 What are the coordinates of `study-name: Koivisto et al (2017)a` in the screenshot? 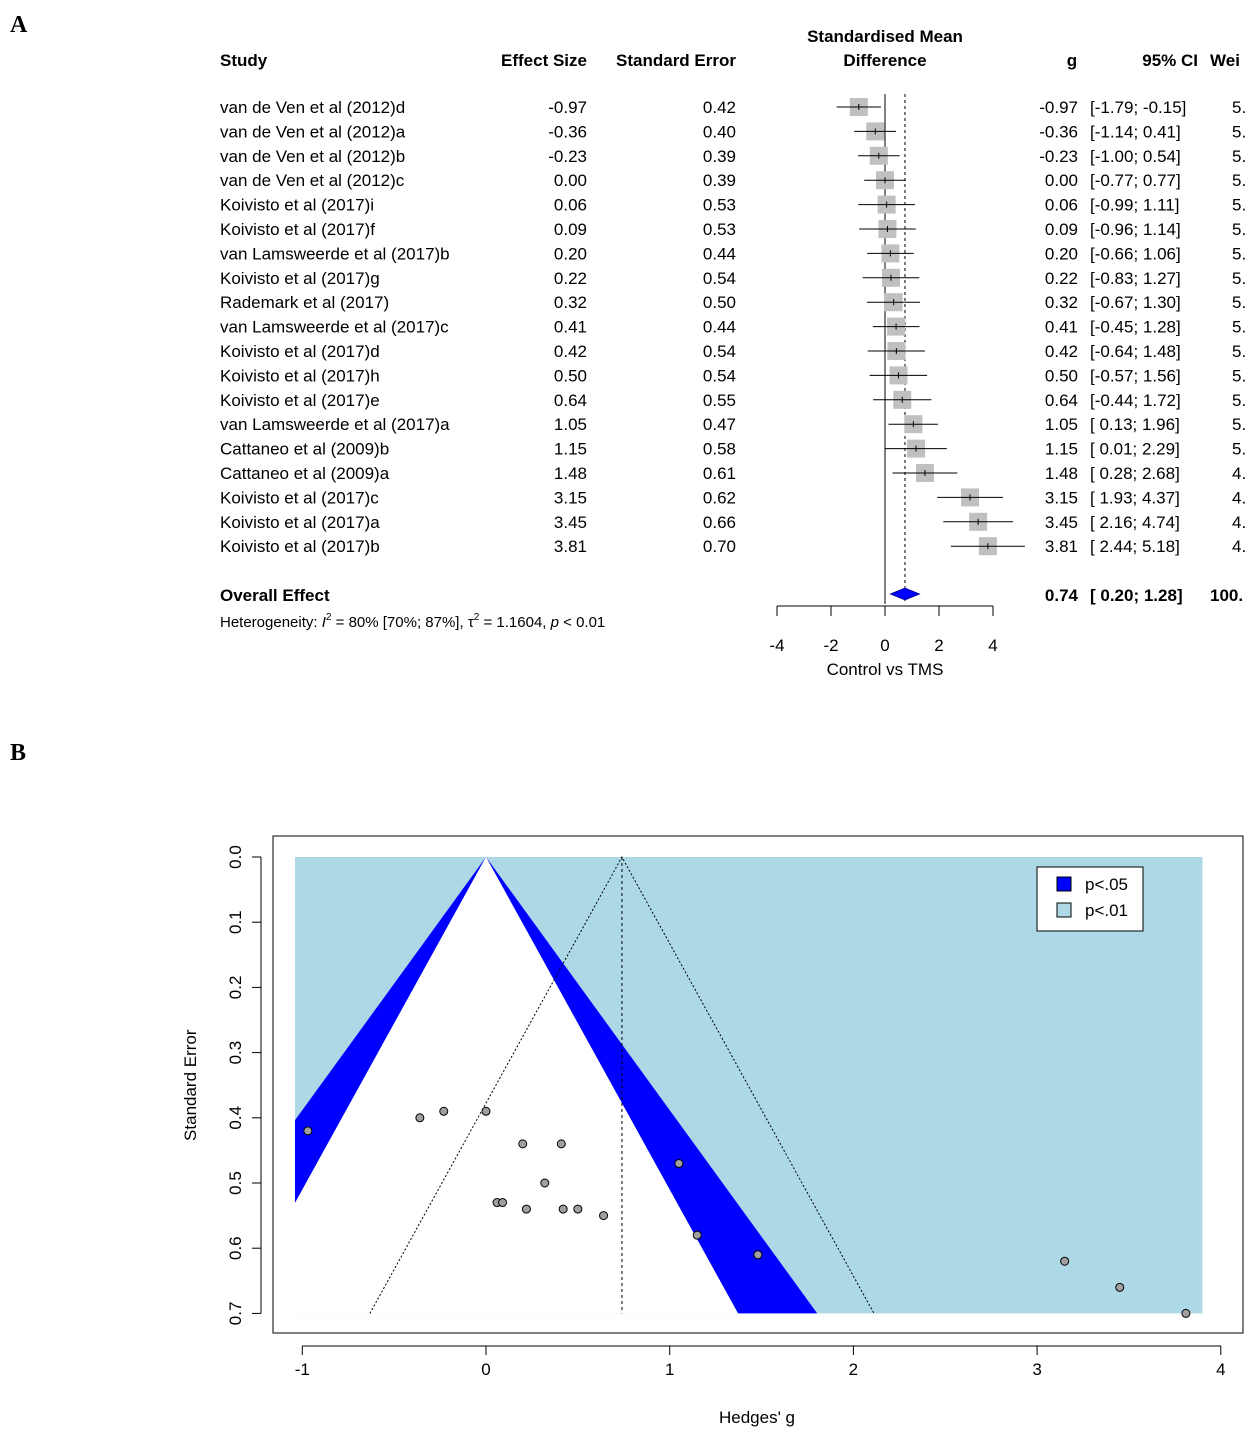 It's located at (300, 522).